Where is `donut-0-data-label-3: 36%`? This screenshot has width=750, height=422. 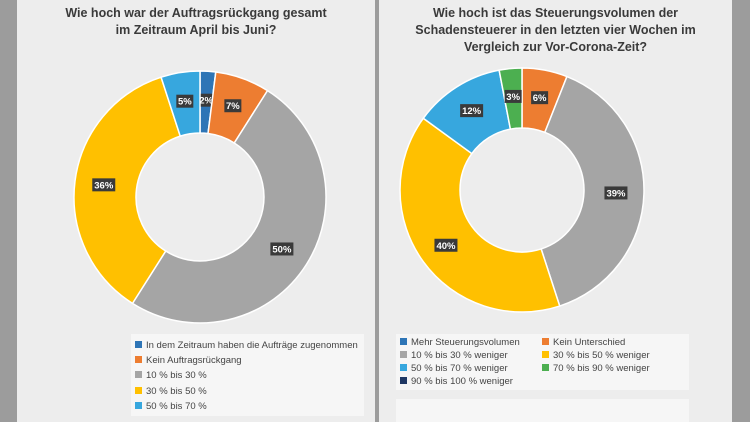 donut-0-data-label-3: 36% is located at coordinates (104, 185).